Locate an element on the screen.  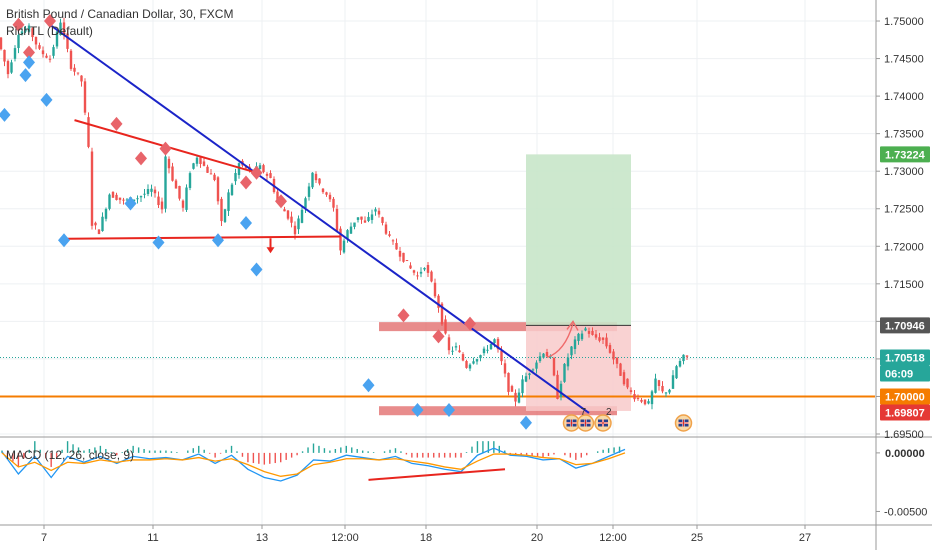
candle-countdown-badge: 06:09 is located at coordinates (899, 375).